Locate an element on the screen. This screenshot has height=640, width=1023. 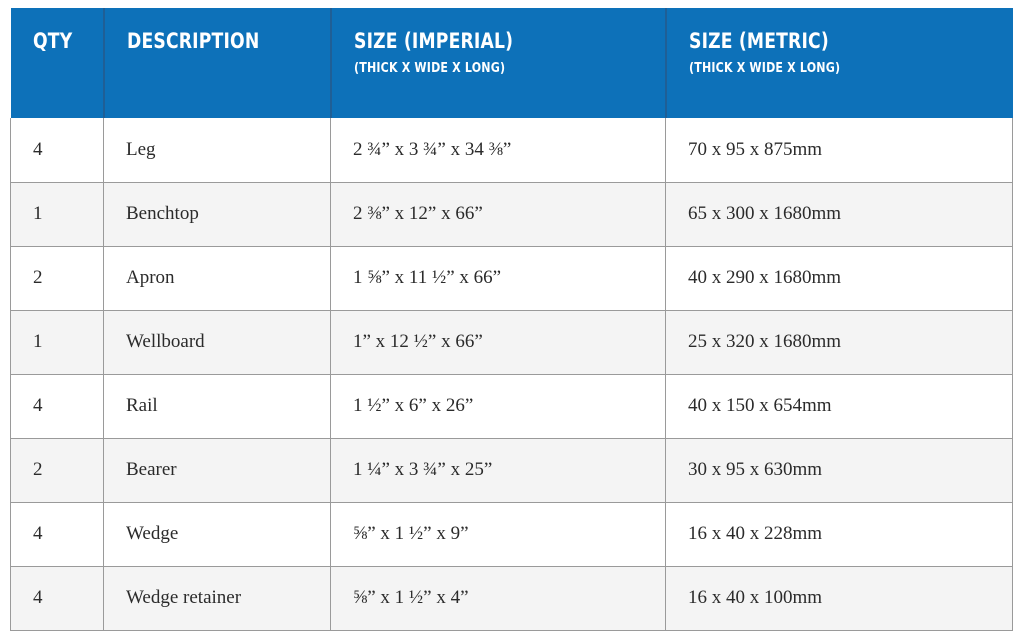
column-header-size-metric: SIZE (METRIC) (THICK X WIDE X LONG) is located at coordinates (839, 63).